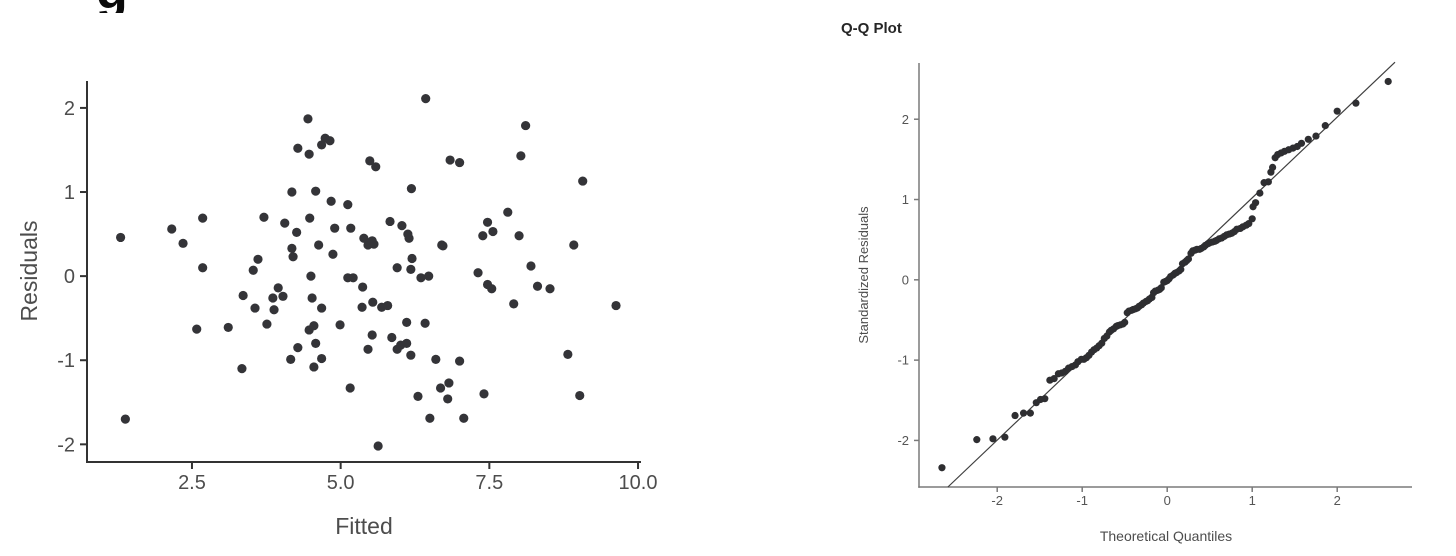  I want to click on x-tick-label: 0, so click(1167, 500).